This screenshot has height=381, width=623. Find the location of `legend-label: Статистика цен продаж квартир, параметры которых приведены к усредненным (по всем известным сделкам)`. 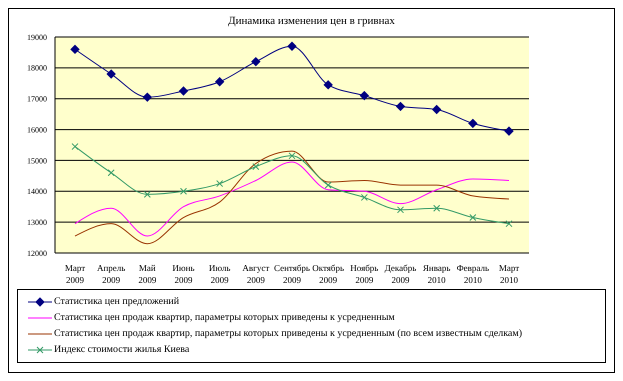

legend-label: Статистика цен продаж квартир, параметры которых приведены к усредненным (по всем известным сделкам) is located at coordinates (288, 334).